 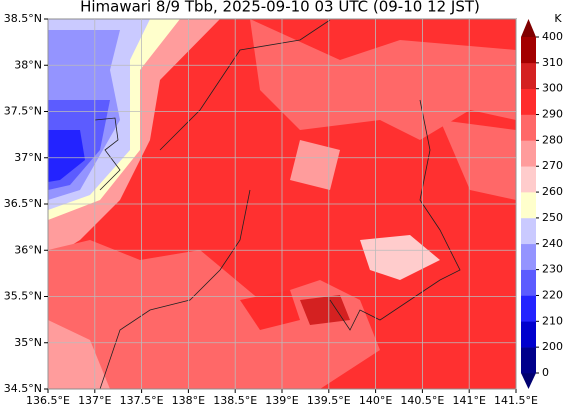 I want to click on y-tick-label: 38°N, so click(x=28, y=64).